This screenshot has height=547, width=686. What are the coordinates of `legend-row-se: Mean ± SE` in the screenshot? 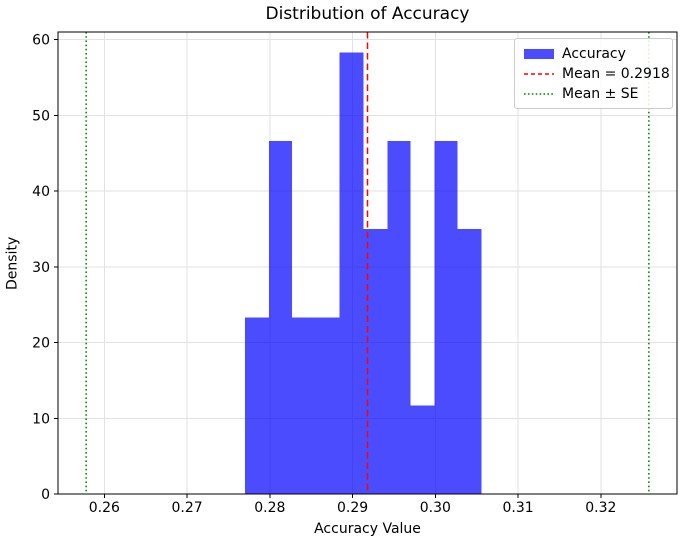 It's located at (593, 93).